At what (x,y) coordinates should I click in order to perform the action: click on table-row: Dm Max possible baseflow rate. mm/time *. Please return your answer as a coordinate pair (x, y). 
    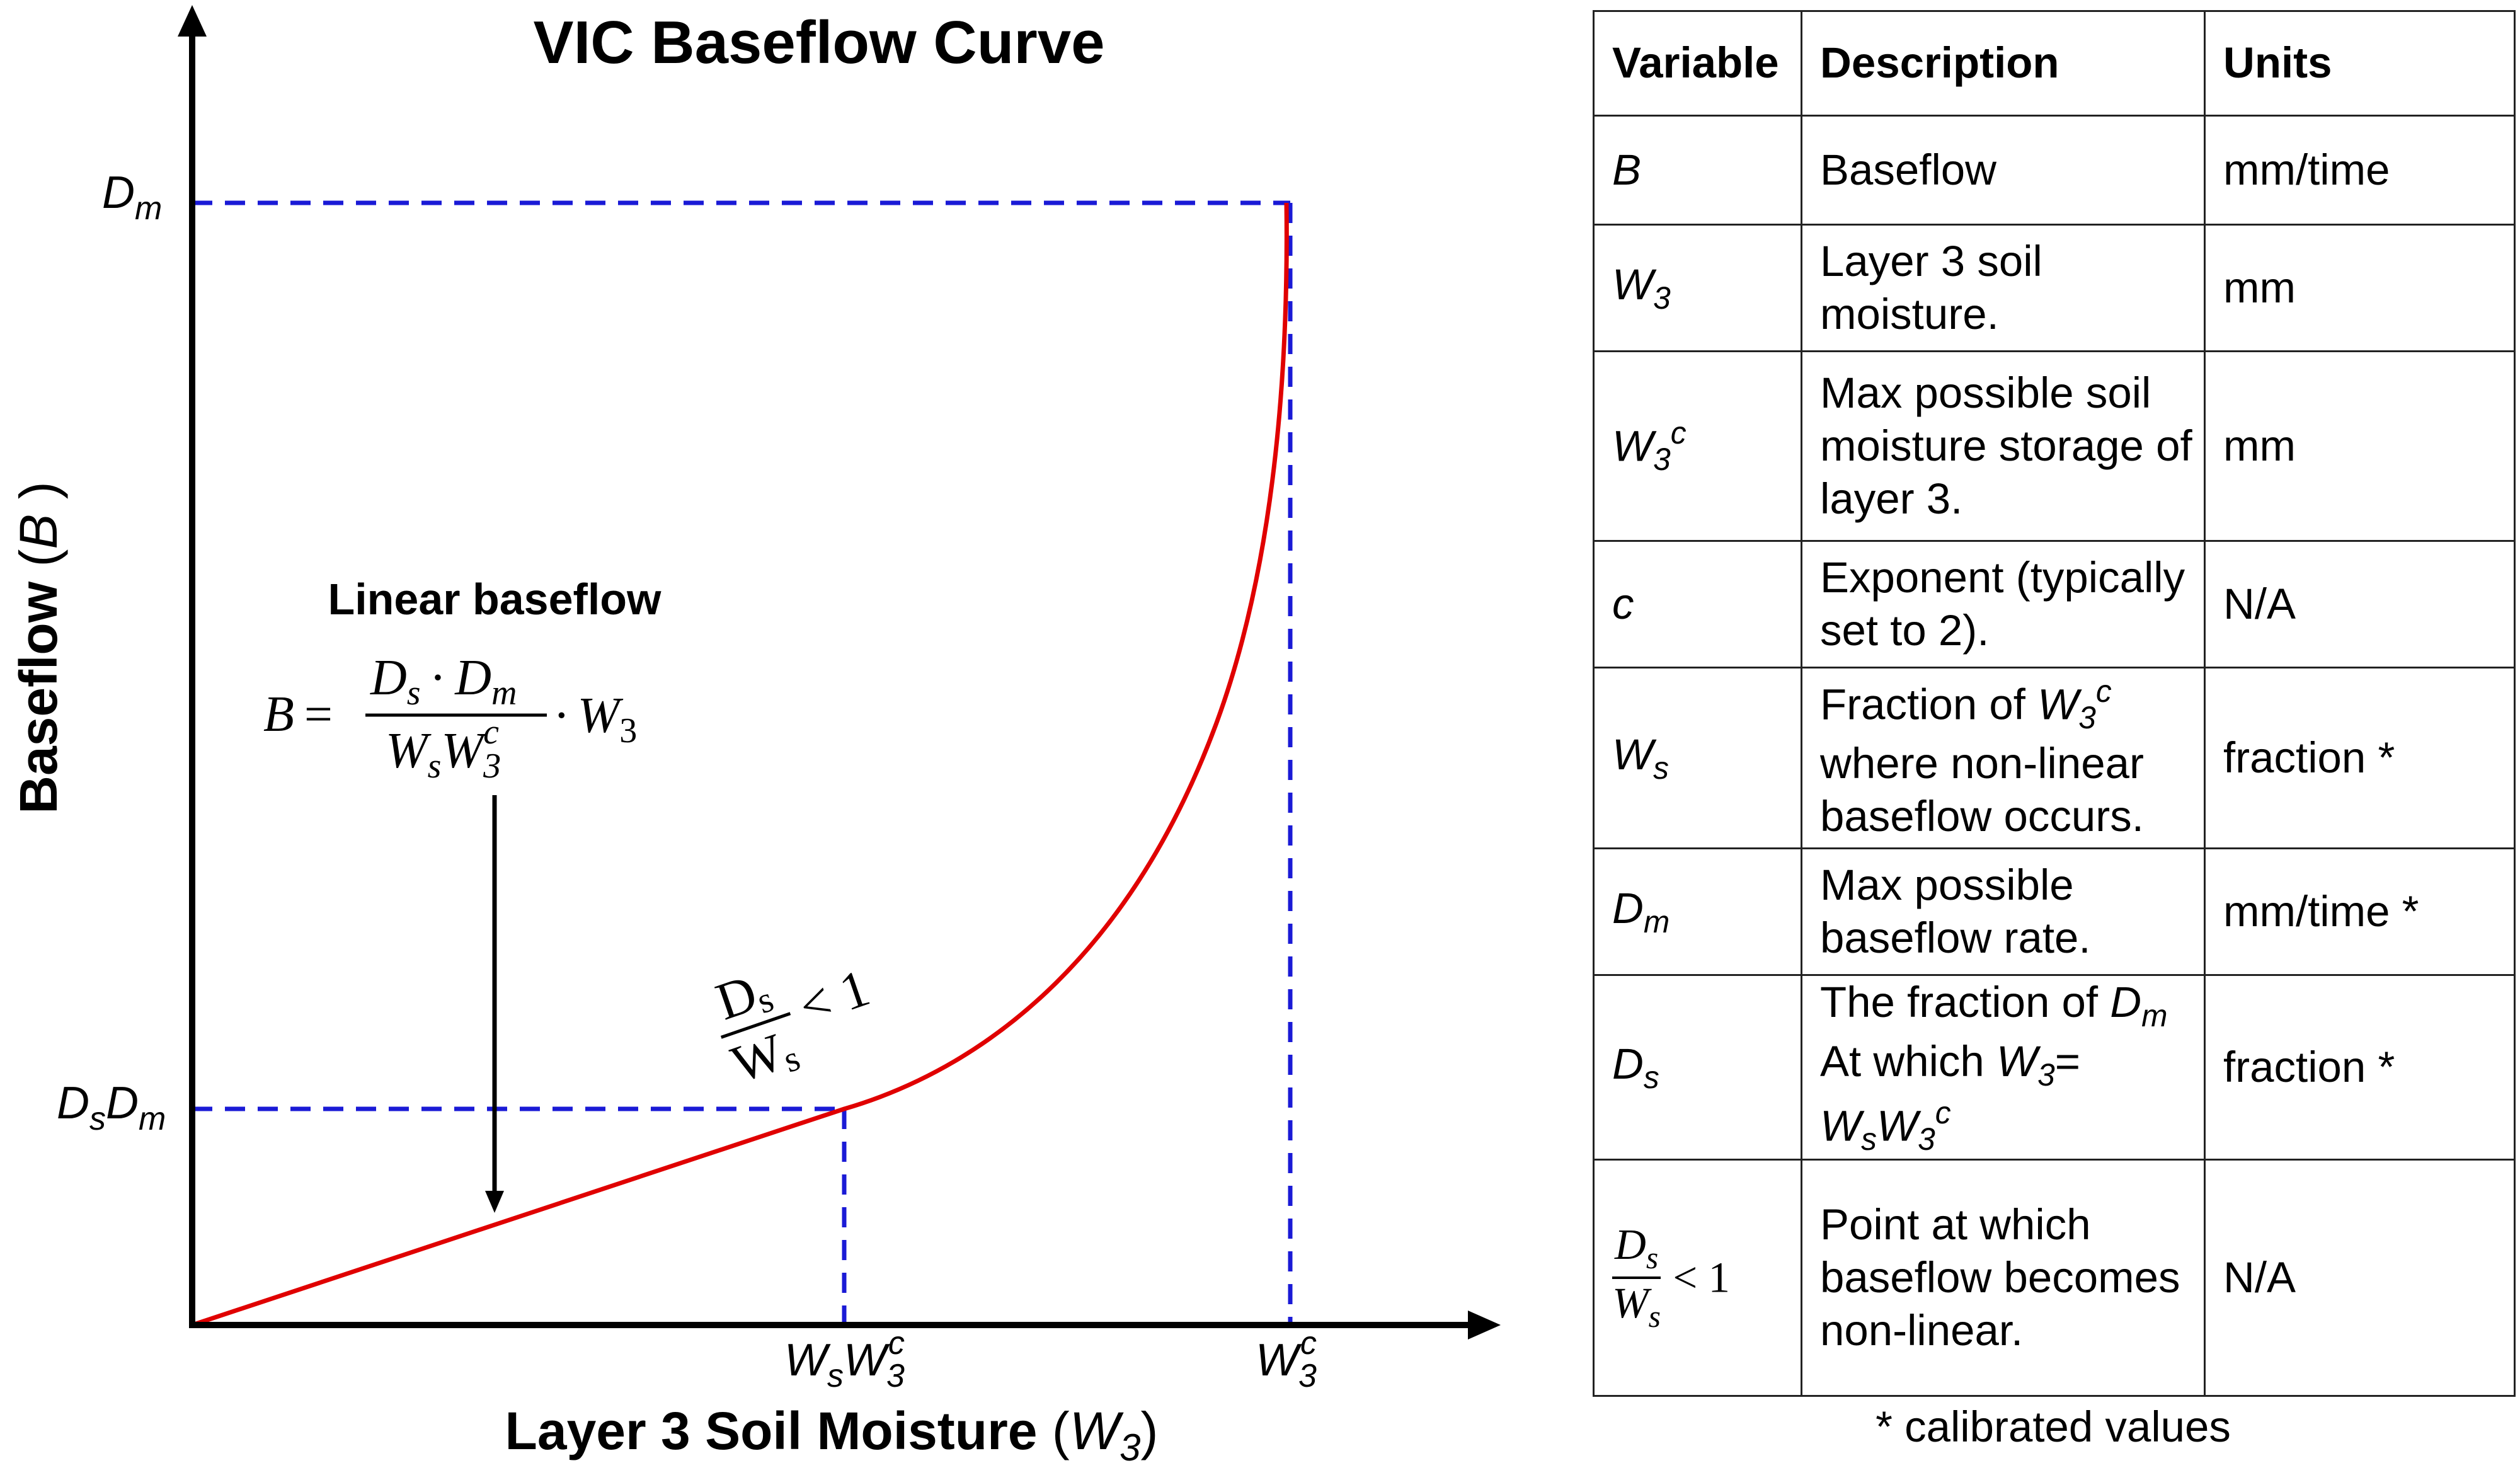
    Looking at the image, I should click on (2054, 911).